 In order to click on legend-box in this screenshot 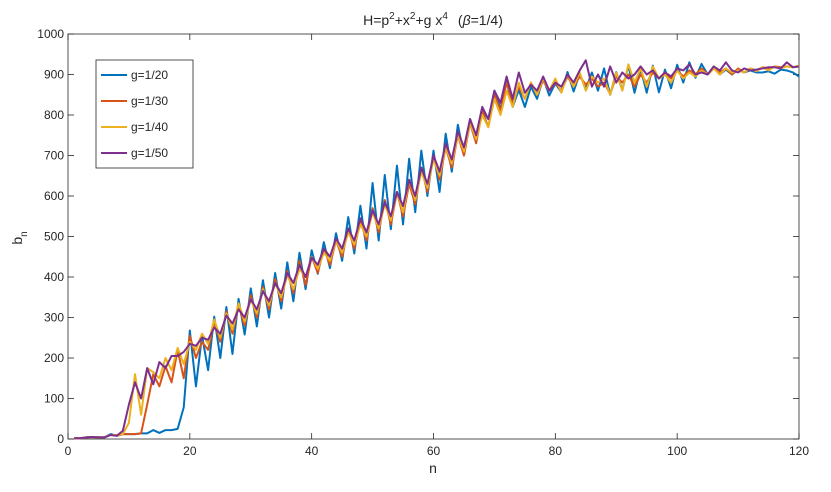, I will do `click(144, 114)`.